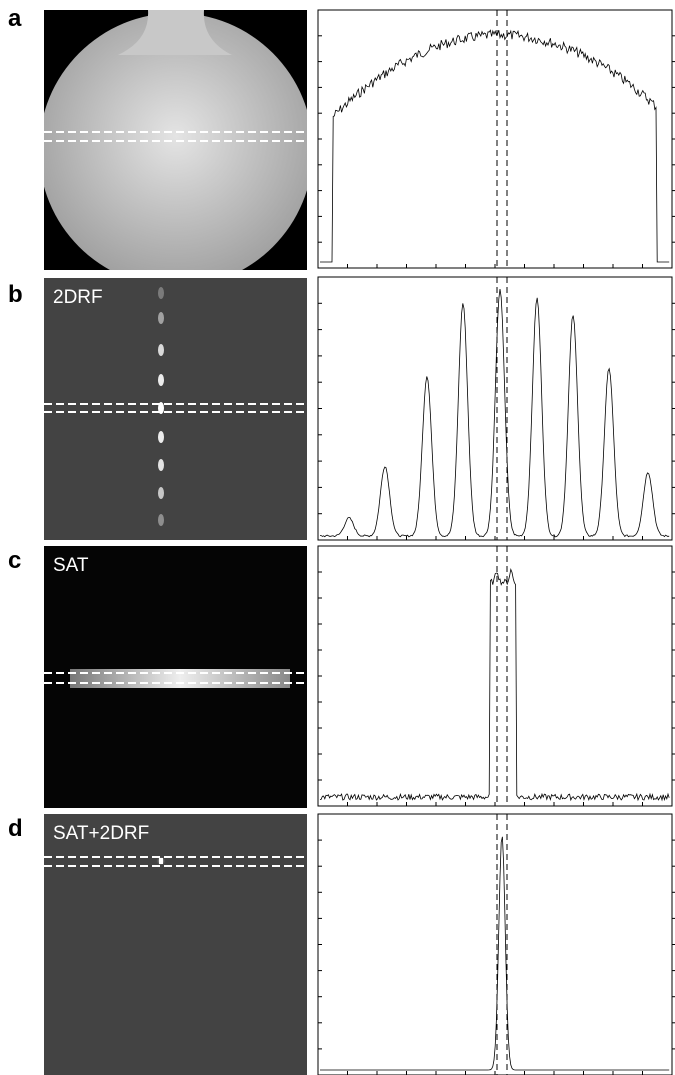  I want to click on image-a, so click(175, 140).